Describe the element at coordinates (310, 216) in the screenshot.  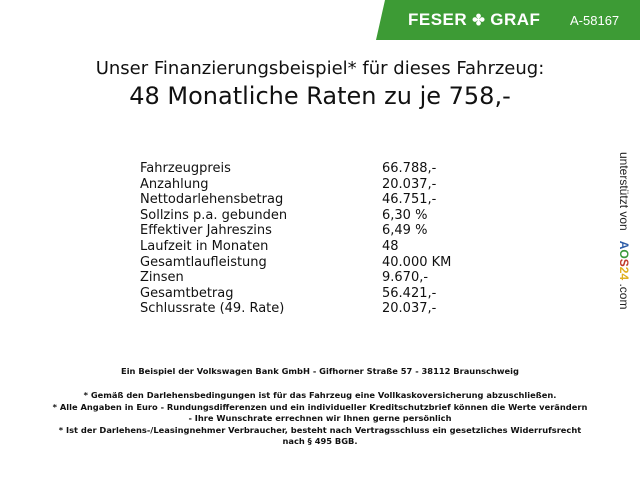
I see `table-row: Sollzins p.a. gebunden 6,30 %` at that location.